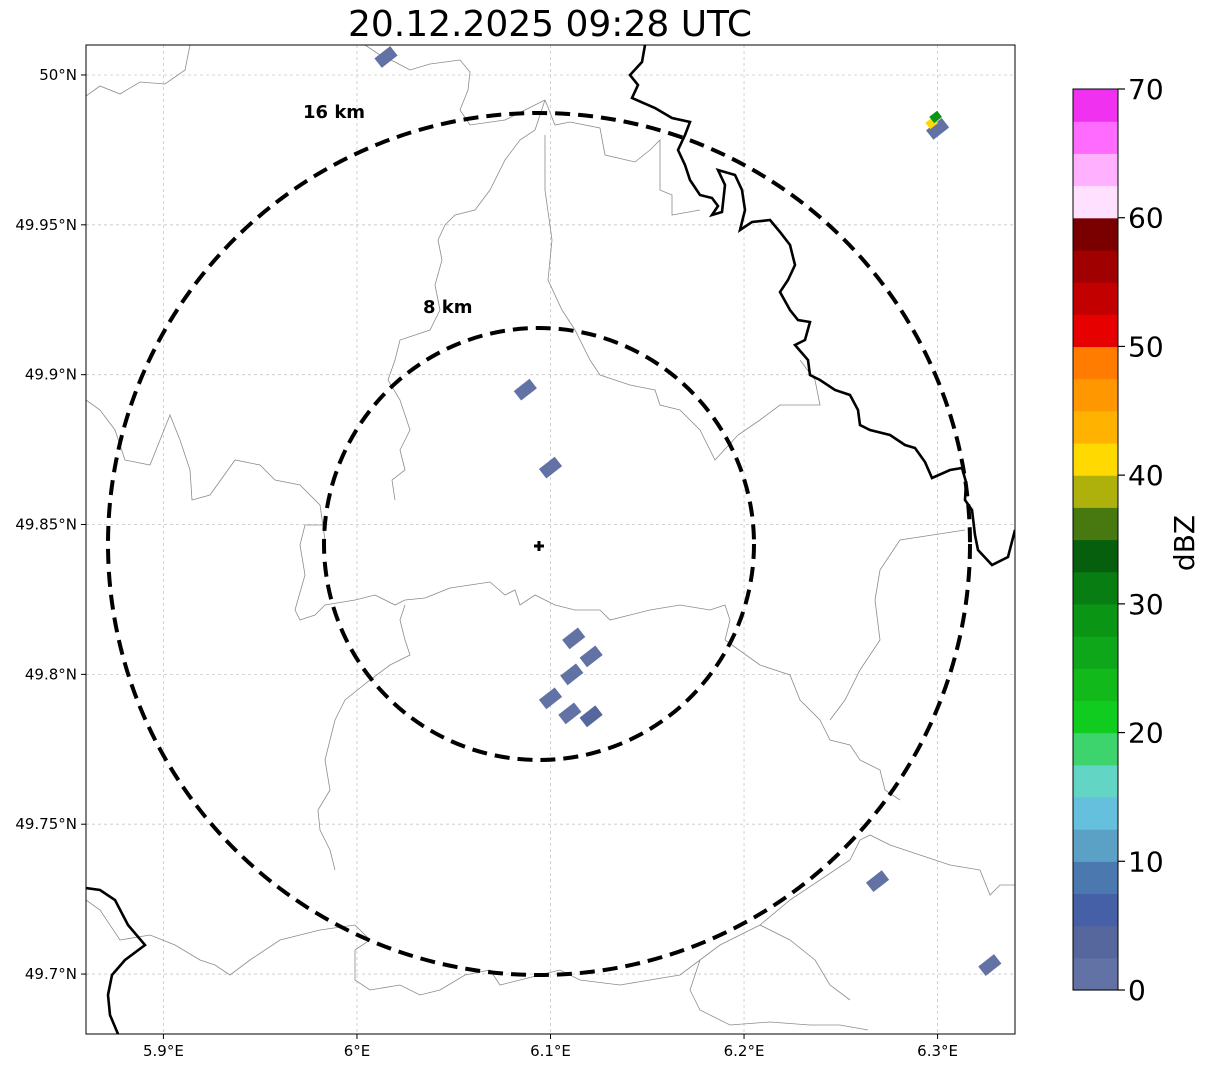 The width and height of the screenshot is (1207, 1069). Describe the element at coordinates (51, 375) in the screenshot. I see `y-tick-label: 49.9°N` at that location.